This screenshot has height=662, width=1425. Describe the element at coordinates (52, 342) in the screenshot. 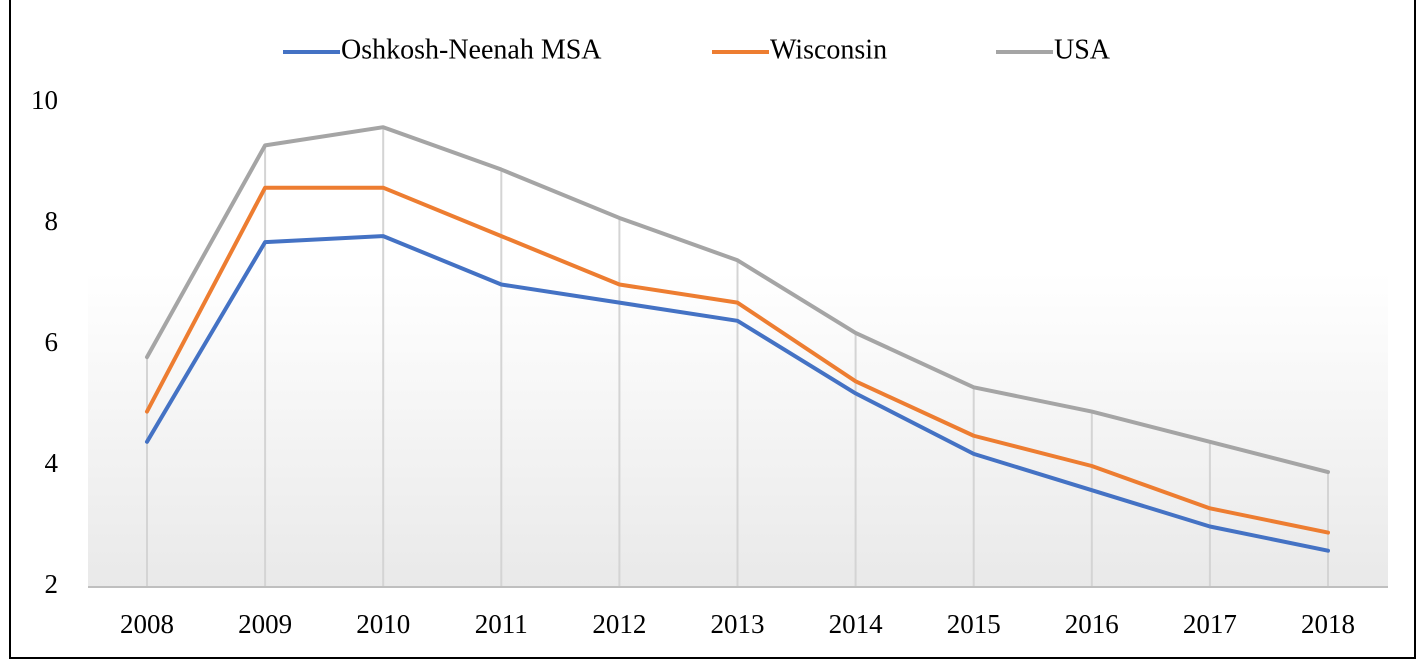

I see `y-tick-label: 6` at that location.